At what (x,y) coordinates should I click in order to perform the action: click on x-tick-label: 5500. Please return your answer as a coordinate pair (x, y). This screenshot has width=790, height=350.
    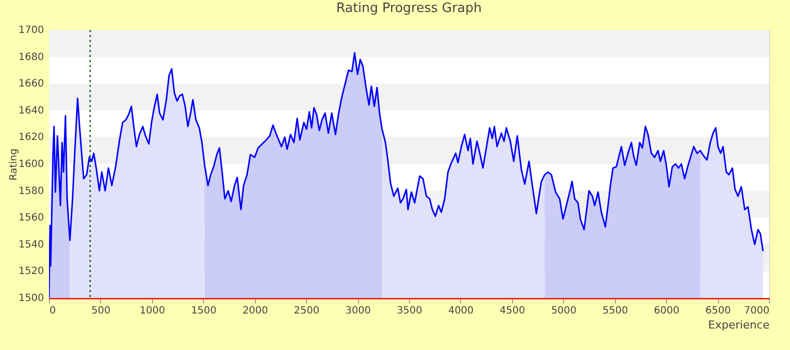
    Looking at the image, I should click on (615, 311).